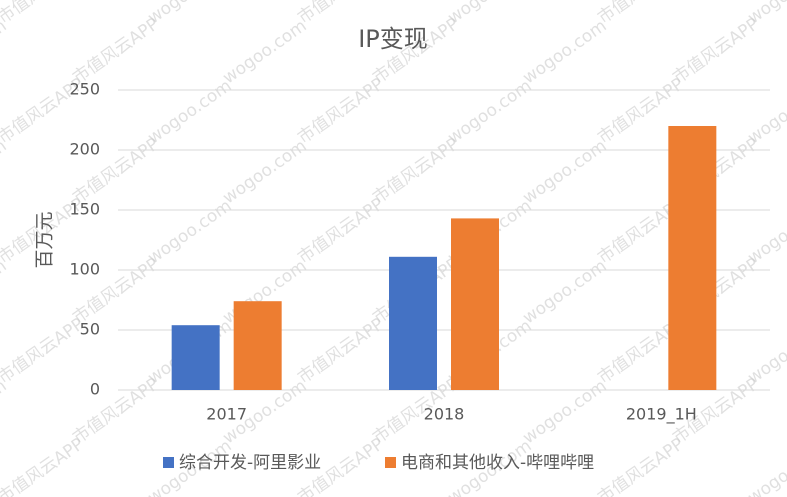 This screenshot has height=497, width=787. What do you see at coordinates (84, 269) in the screenshot?
I see `y-tick-label: 100` at bounding box center [84, 269].